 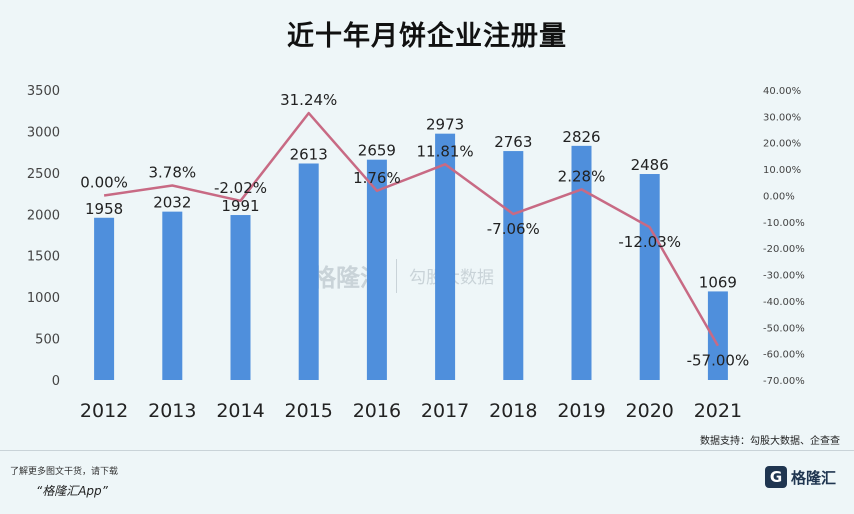 I want to click on y2-tick-label: -60.00%, so click(x=784, y=355).